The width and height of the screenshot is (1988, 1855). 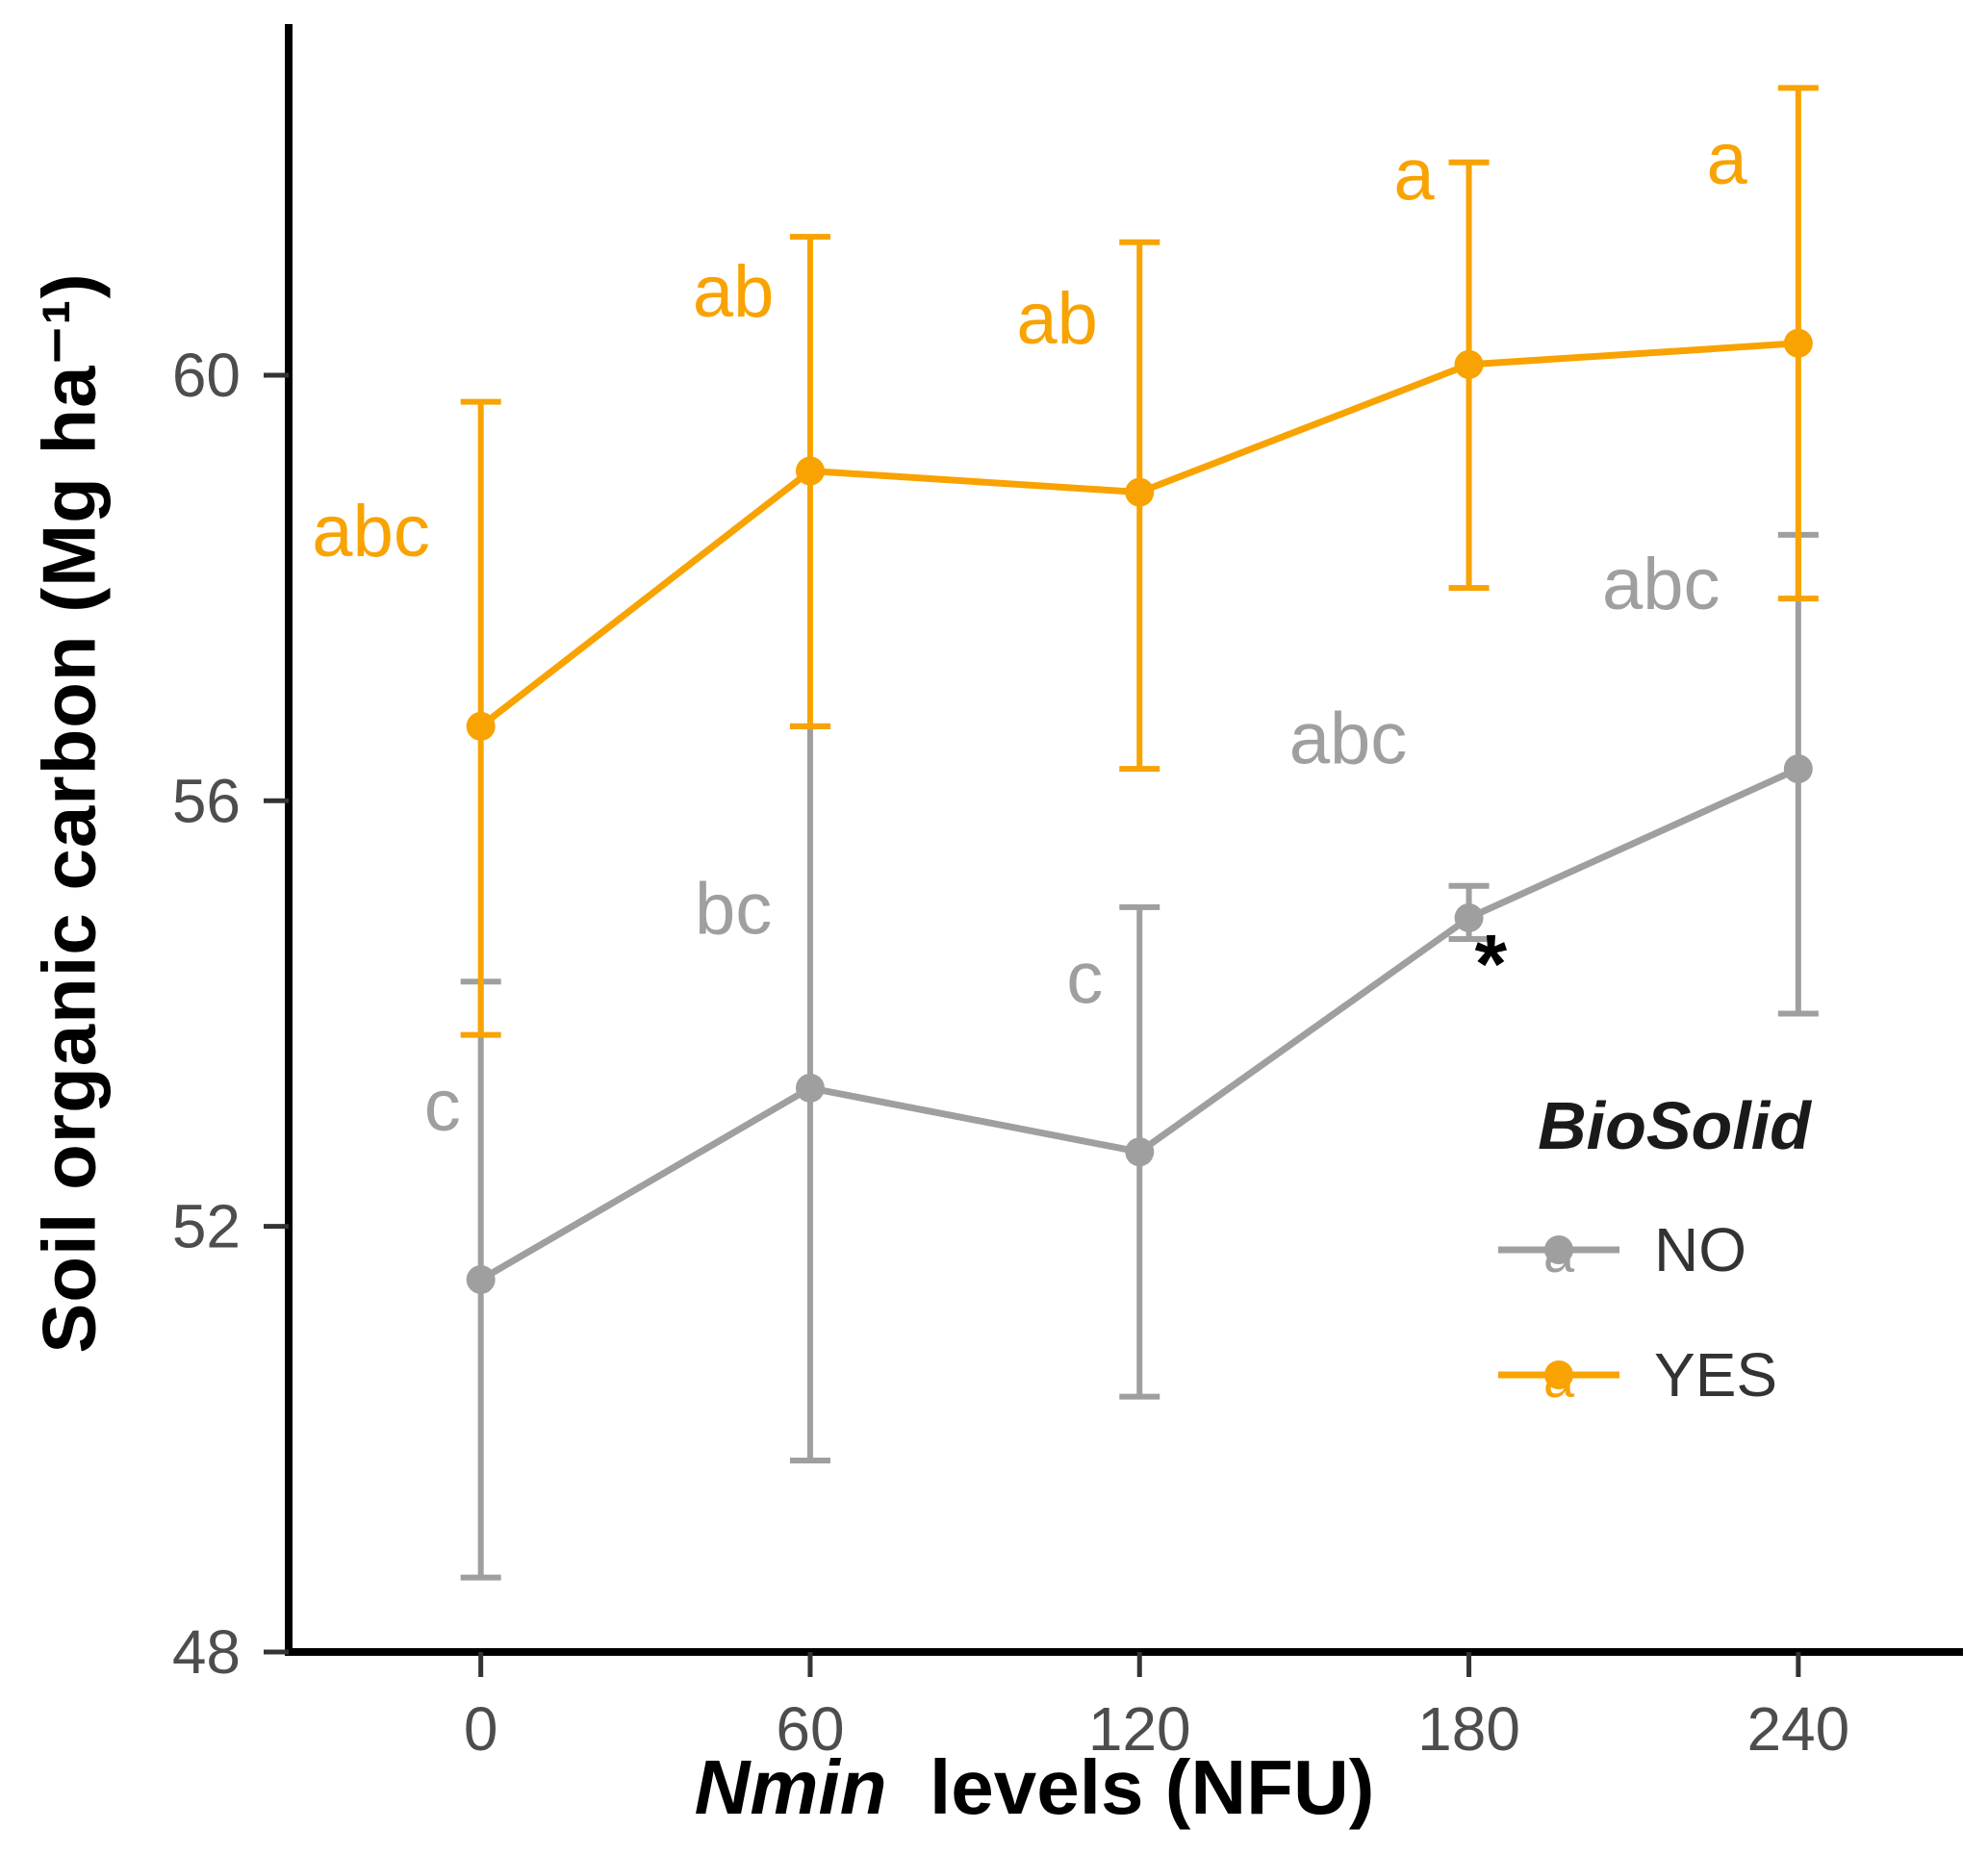 What do you see at coordinates (206, 801) in the screenshot?
I see `y-tick-label: 56` at bounding box center [206, 801].